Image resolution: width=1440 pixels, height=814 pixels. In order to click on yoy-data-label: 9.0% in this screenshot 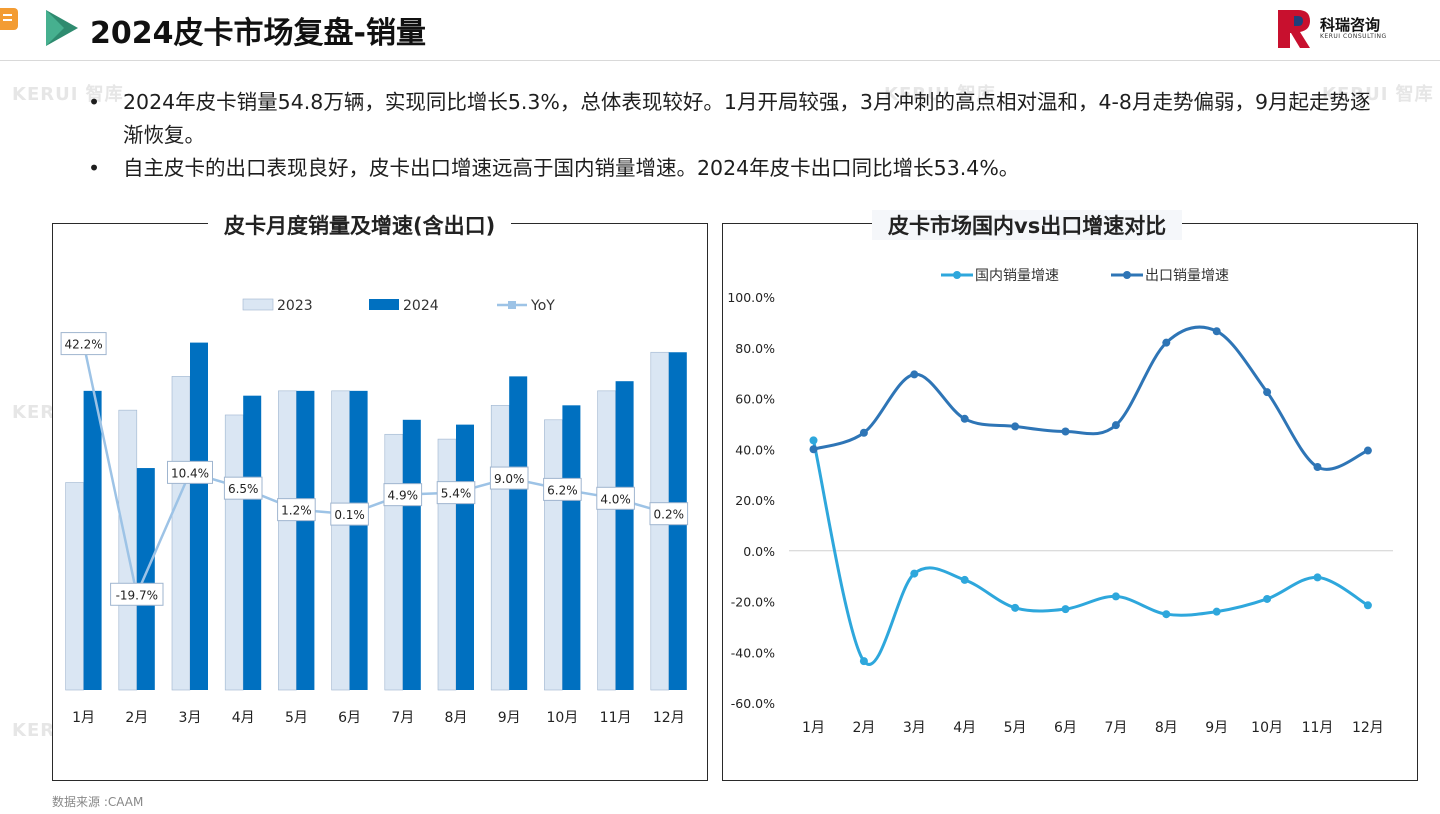, I will do `click(509, 479)`.